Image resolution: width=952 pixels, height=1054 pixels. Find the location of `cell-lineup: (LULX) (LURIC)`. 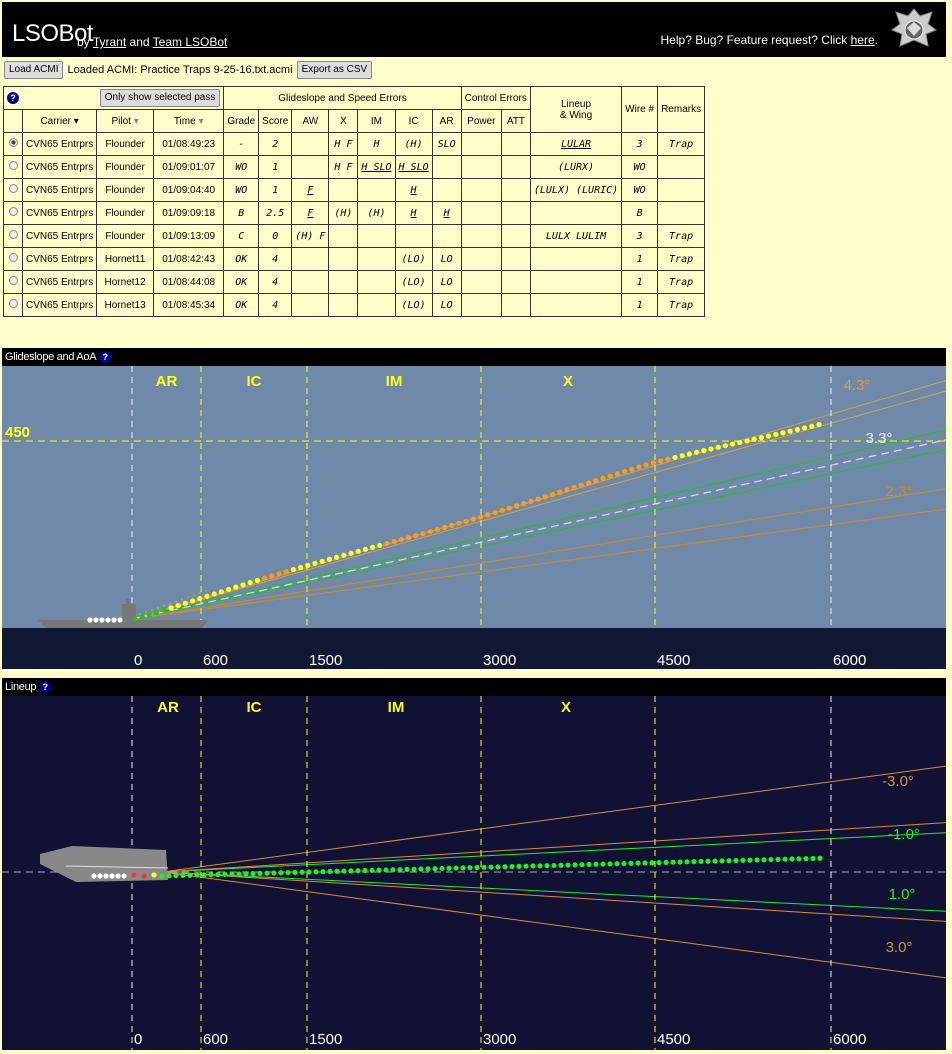

cell-lineup: (LULX) (LURIC) is located at coordinates (575, 190).